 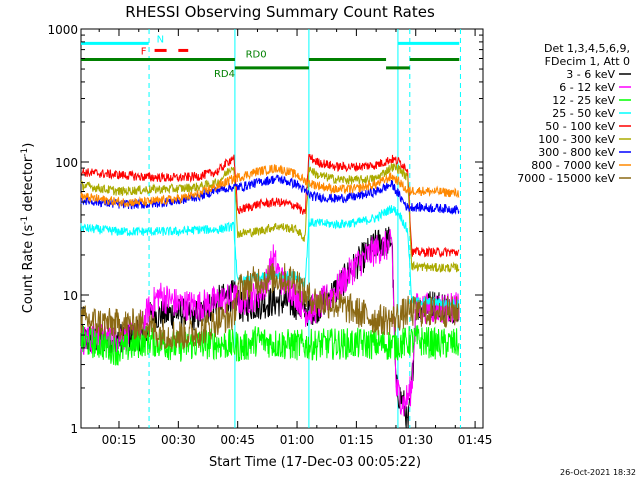 What do you see at coordinates (587, 48) in the screenshot?
I see `legend-header: Det 1,3,4,5,6,9,` at bounding box center [587, 48].